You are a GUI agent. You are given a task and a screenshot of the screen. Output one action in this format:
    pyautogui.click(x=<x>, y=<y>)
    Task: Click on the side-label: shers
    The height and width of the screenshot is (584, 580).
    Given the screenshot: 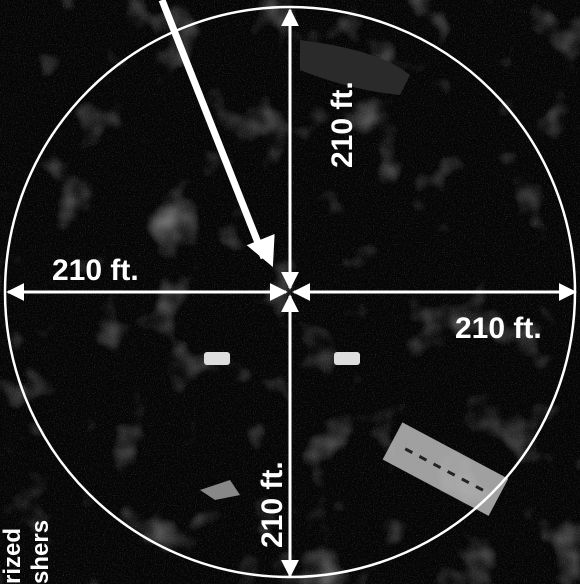 What is the action you would take?
    pyautogui.click(x=40, y=552)
    